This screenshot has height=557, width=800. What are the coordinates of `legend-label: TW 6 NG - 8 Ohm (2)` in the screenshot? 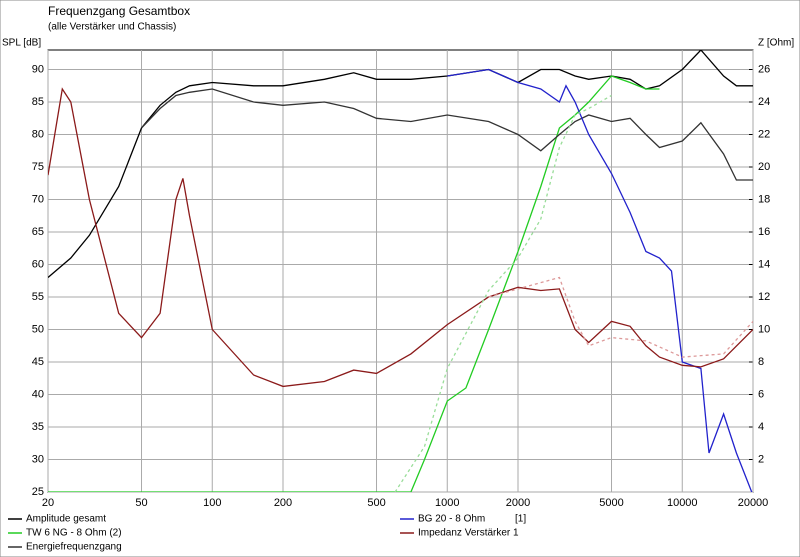 It's located at (74, 533).